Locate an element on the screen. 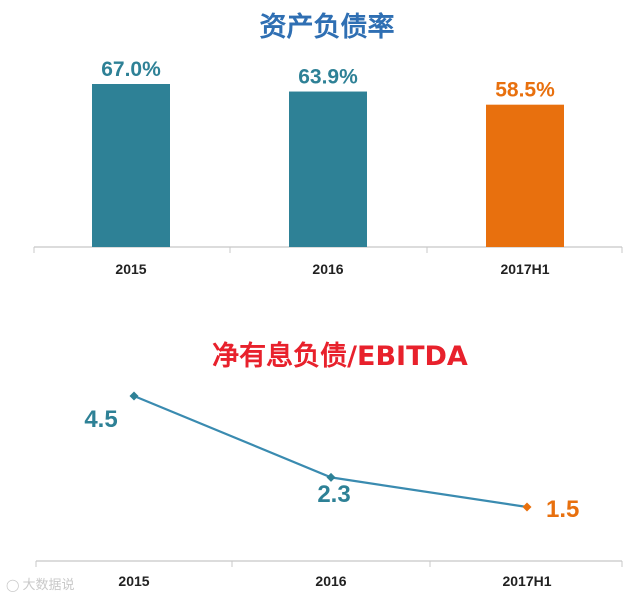 The width and height of the screenshot is (640, 598). line-x-tick-label: 2015 is located at coordinates (133, 581).